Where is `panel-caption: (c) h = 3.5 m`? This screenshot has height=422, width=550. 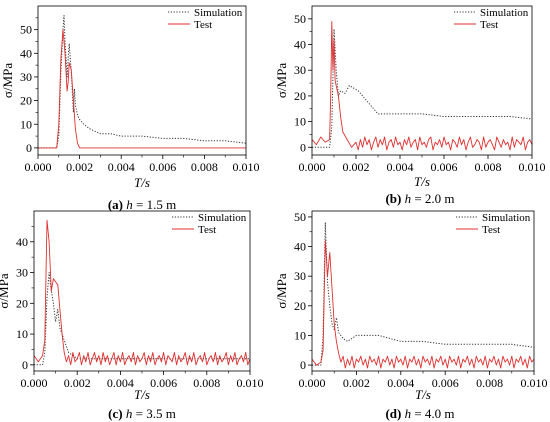 panel-caption: (c) h = 3.5 m is located at coordinates (142, 413).